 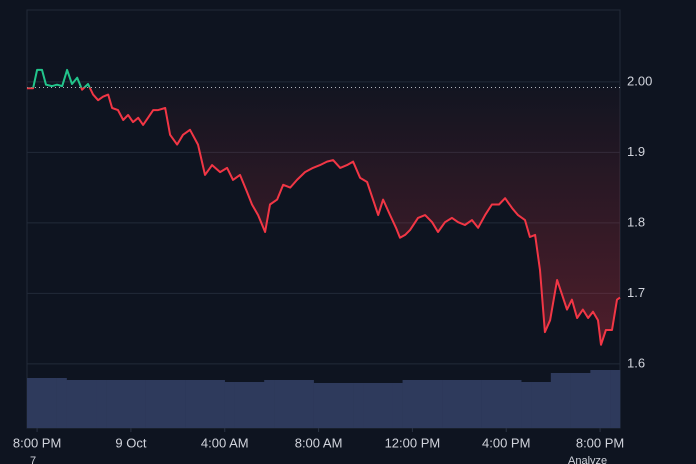 What do you see at coordinates (636, 221) in the screenshot?
I see `y-tick-label: 1.8` at bounding box center [636, 221].